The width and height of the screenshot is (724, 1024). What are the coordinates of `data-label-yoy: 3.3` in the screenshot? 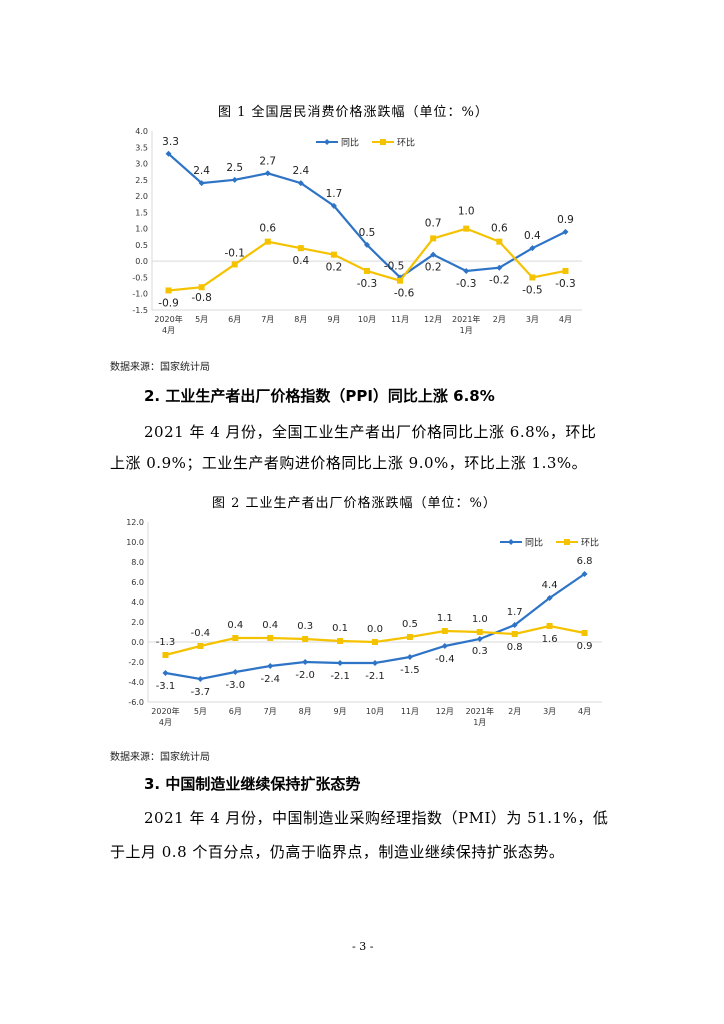 It's located at (170, 142).